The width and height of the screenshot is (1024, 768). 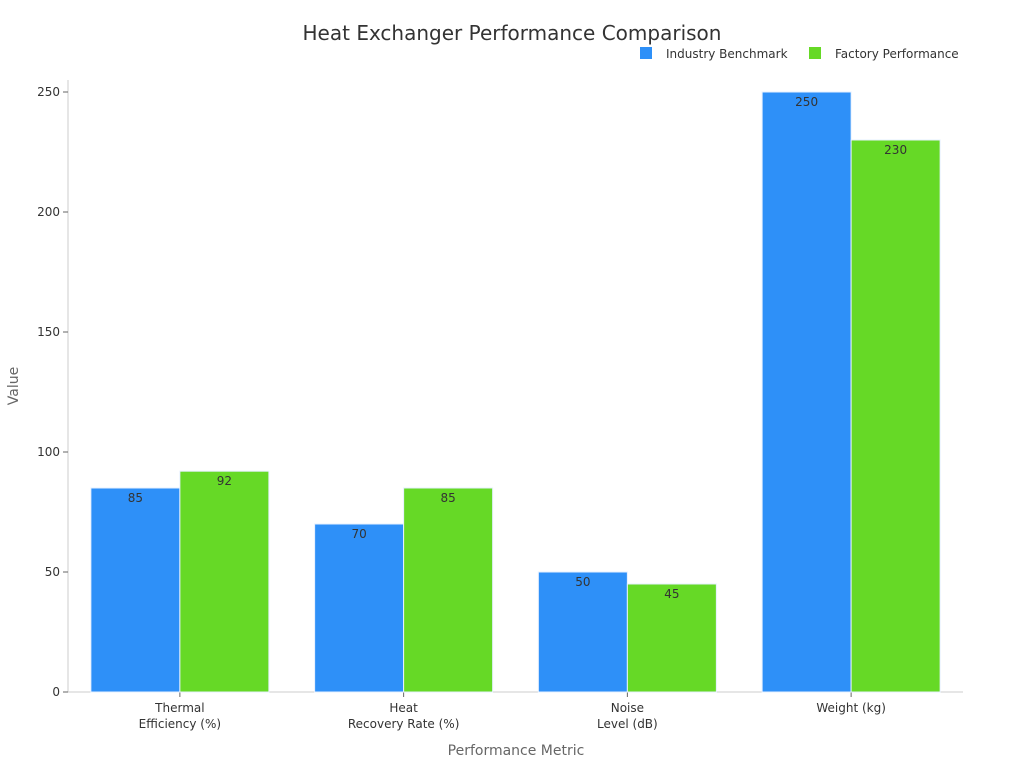 What do you see at coordinates (627, 708) in the screenshot?
I see `x-tick-label: Noise` at bounding box center [627, 708].